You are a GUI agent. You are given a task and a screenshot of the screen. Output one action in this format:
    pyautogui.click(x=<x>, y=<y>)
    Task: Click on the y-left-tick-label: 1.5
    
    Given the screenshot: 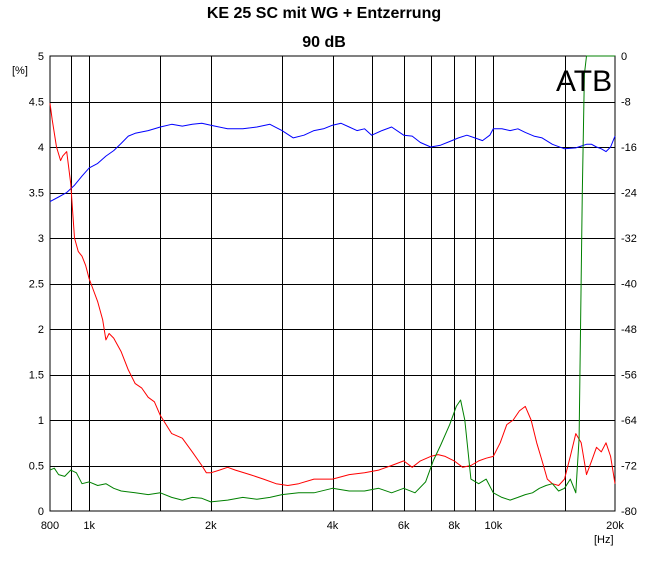 What is the action you would take?
    pyautogui.click(x=36, y=376)
    